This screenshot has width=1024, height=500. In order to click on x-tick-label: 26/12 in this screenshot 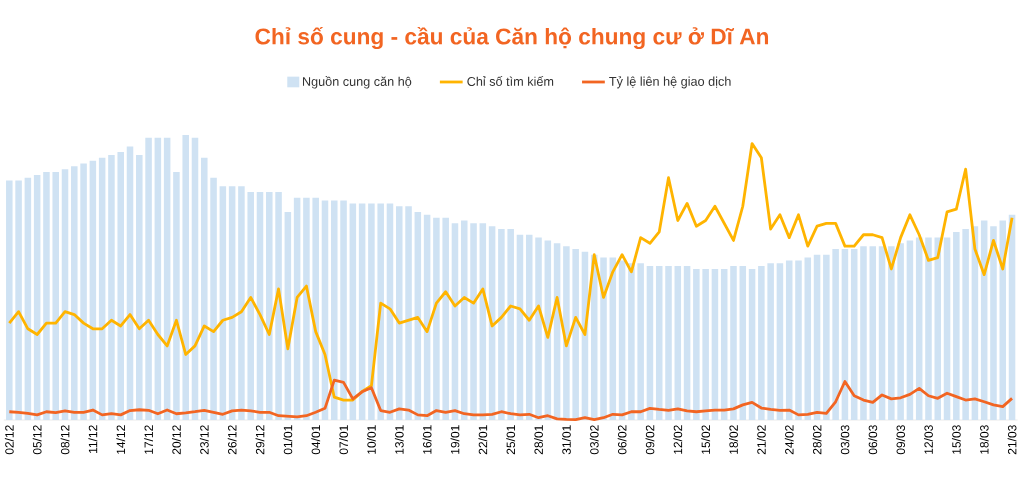, I will do `click(232, 440)`.